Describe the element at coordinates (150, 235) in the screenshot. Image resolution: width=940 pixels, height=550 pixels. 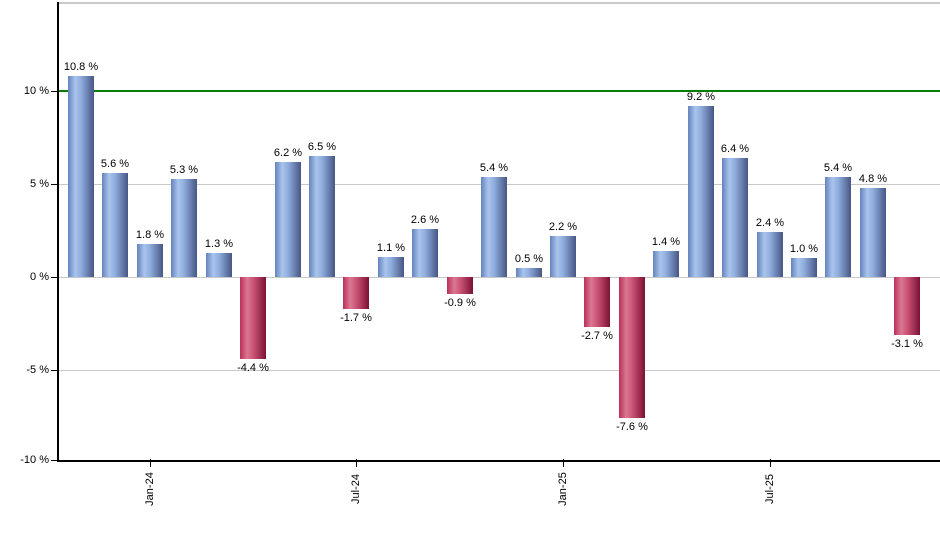
I see `bar-value-label: 1.8 %` at that location.